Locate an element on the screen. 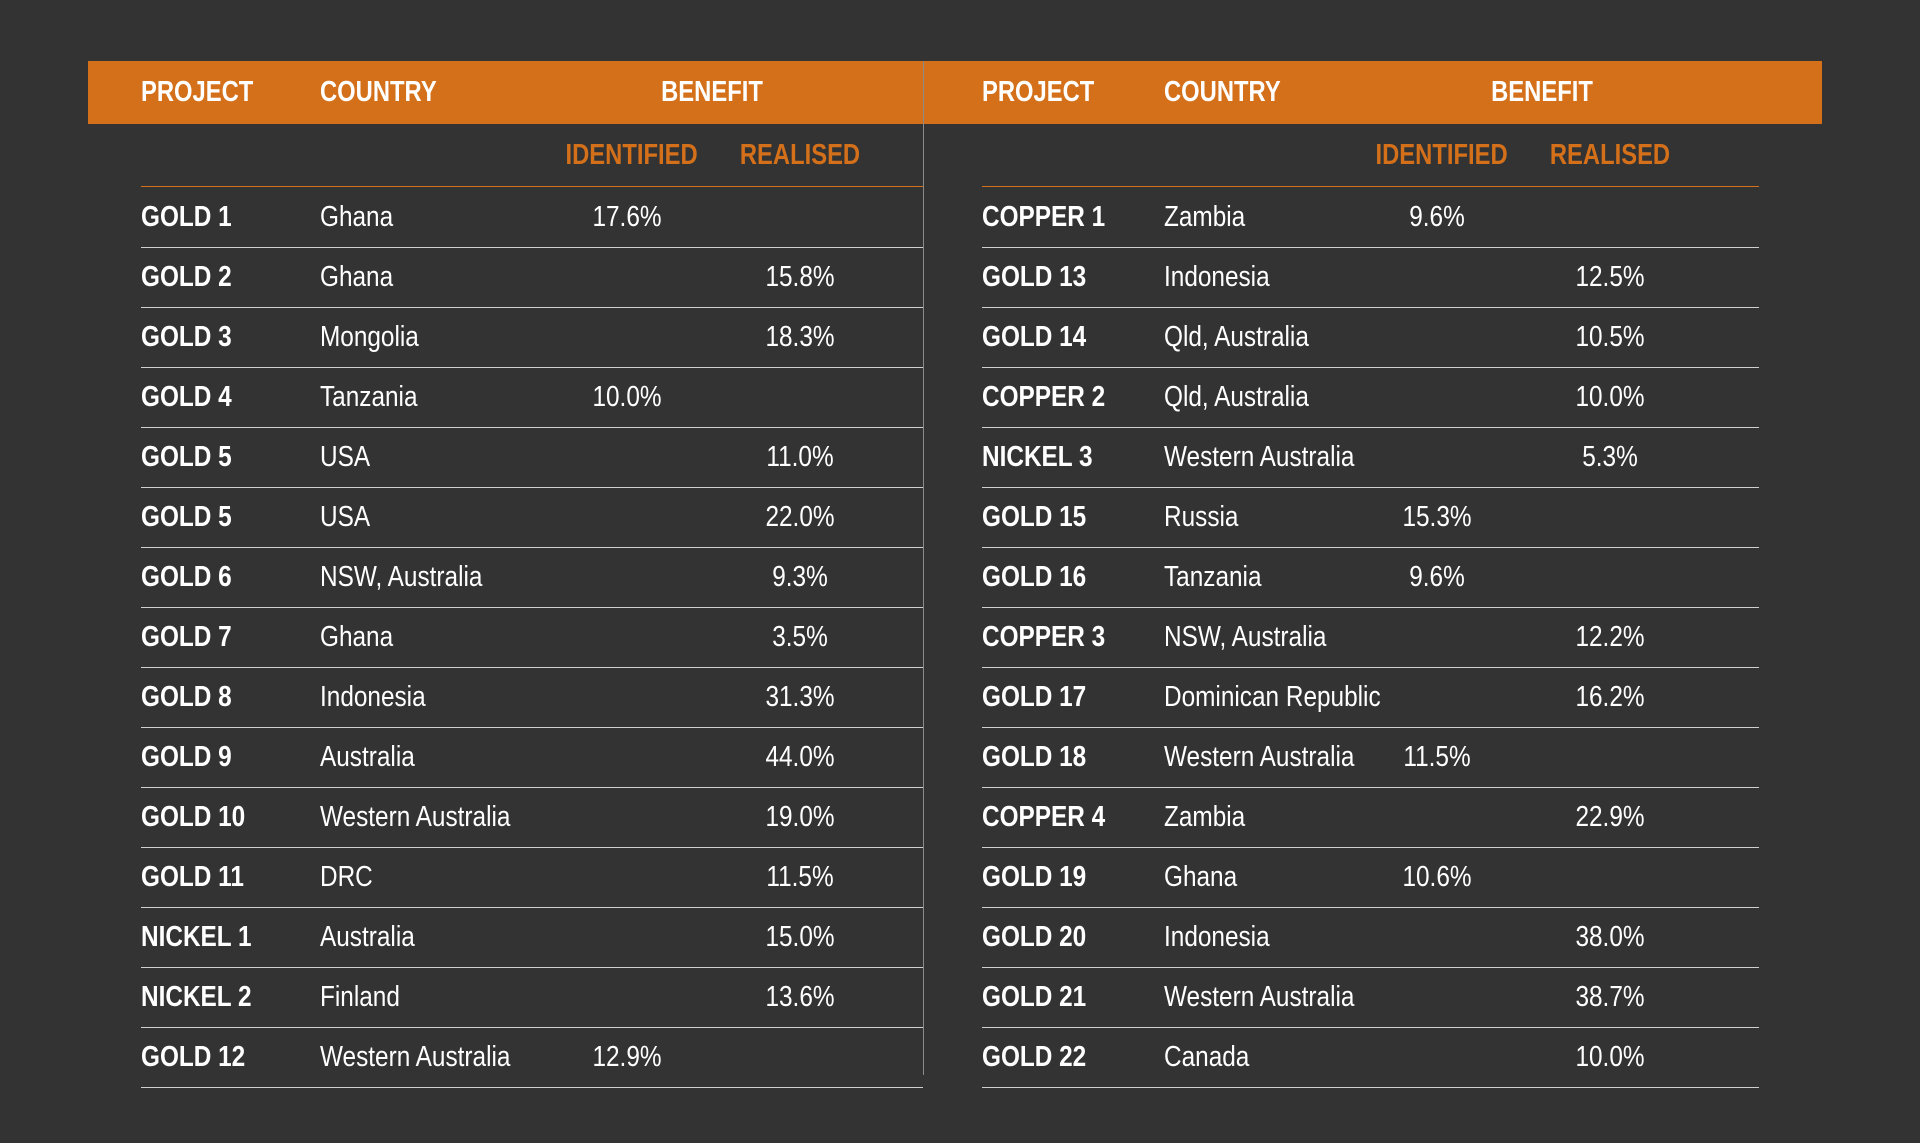 This screenshot has width=1920, height=1143. table-row: GOLD 11 DRC 11.5% is located at coordinates (532, 878).